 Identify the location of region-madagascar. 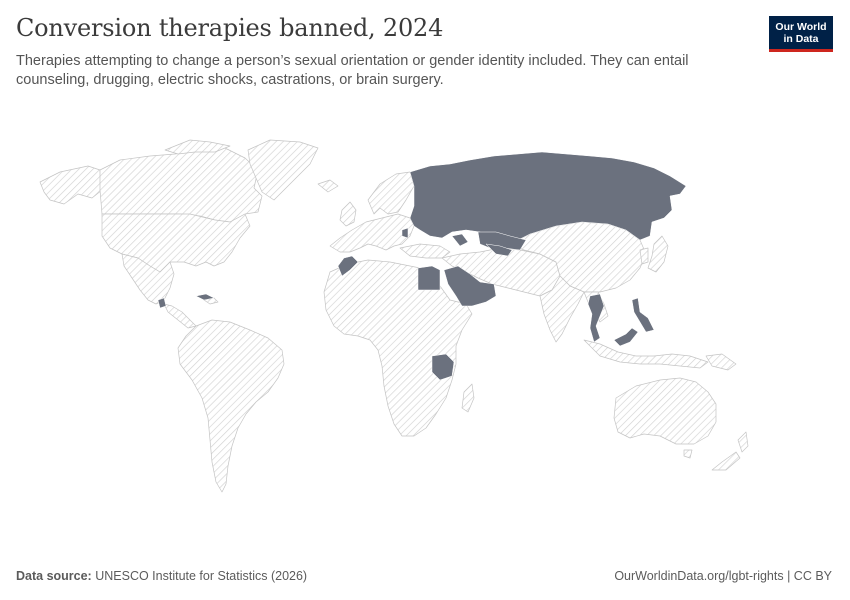
(468, 398).